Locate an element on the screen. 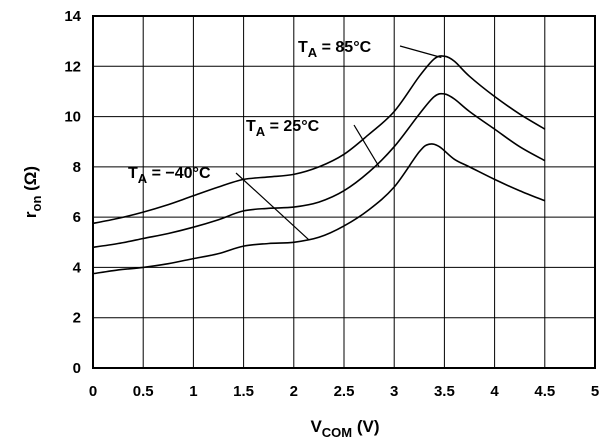  y-tick-label: 8 is located at coordinates (77, 167).